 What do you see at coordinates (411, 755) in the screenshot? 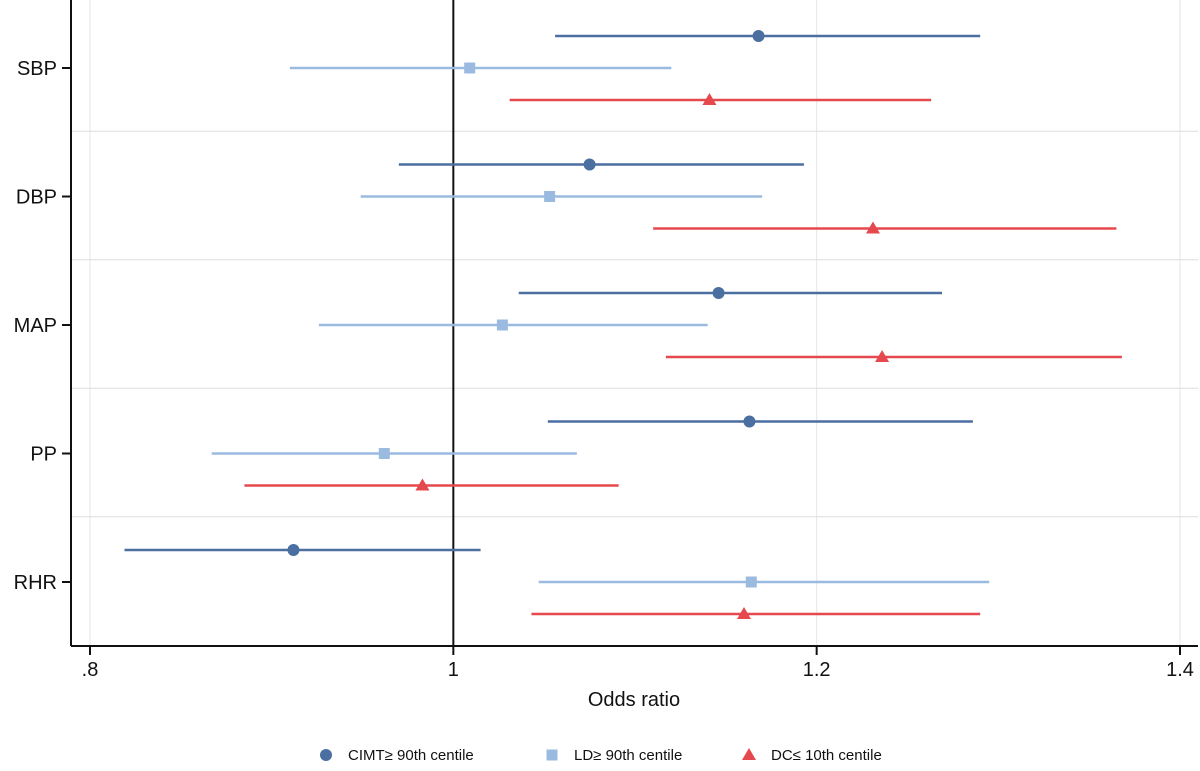
I see `legend-label: CIMT≥ 90th centile` at bounding box center [411, 755].